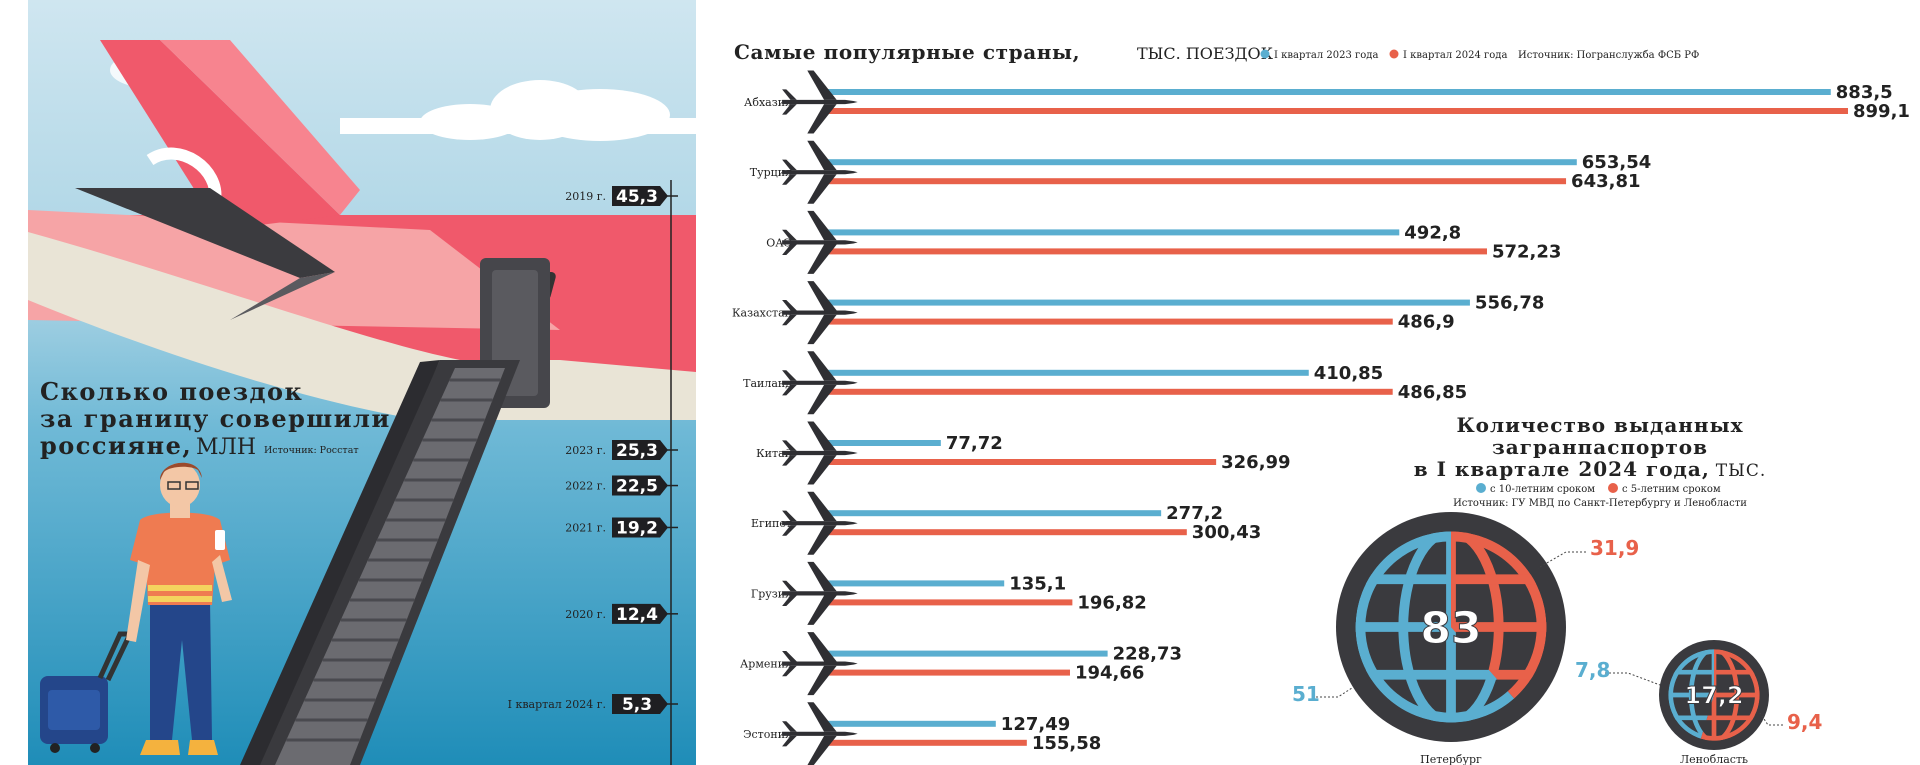 This screenshot has width=1920, height=765. What do you see at coordinates (1881, 111) in the screenshot?
I see `country-bar-value: 899,1` at bounding box center [1881, 111].